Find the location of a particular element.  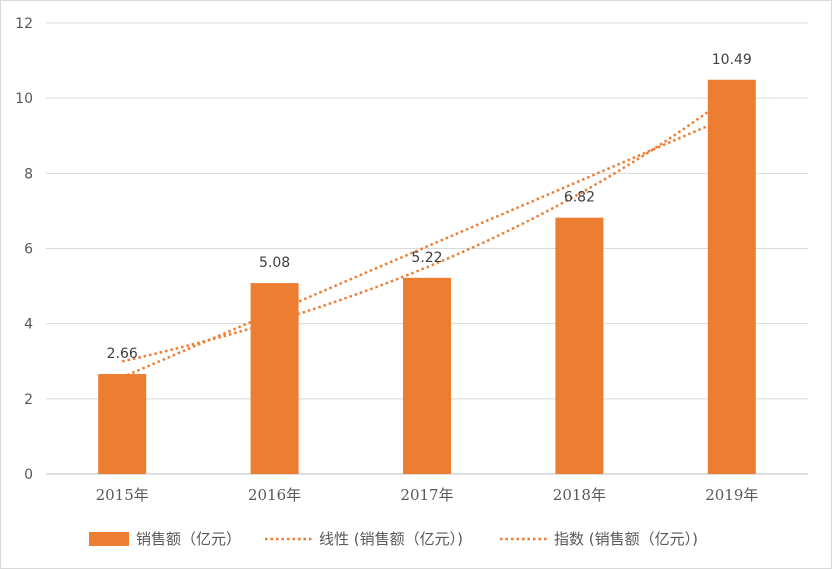

x-tick-label: 2015年 is located at coordinates (122, 495).